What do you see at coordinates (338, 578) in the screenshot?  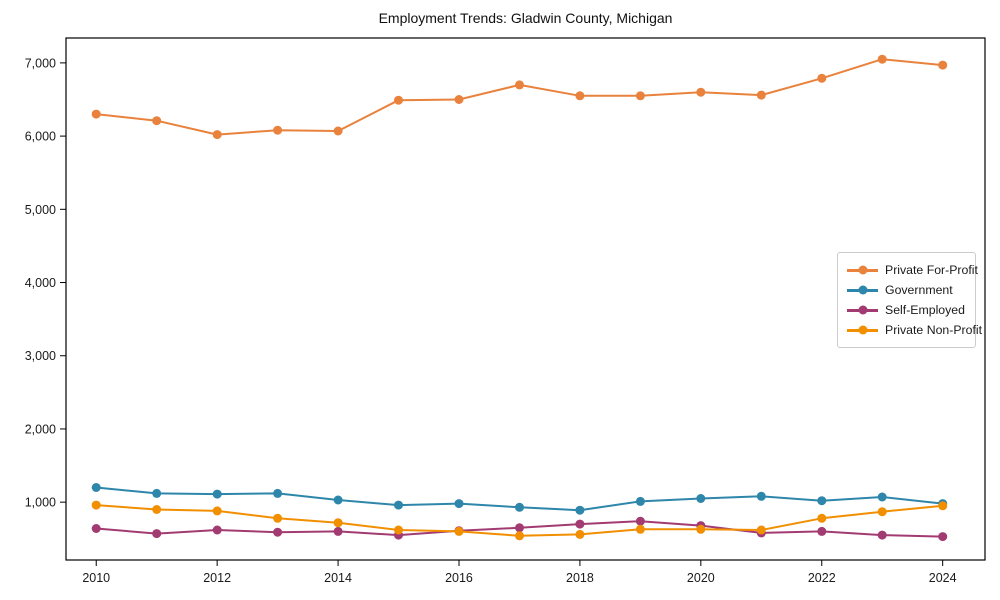 I see `x-tick-label: 2014` at bounding box center [338, 578].